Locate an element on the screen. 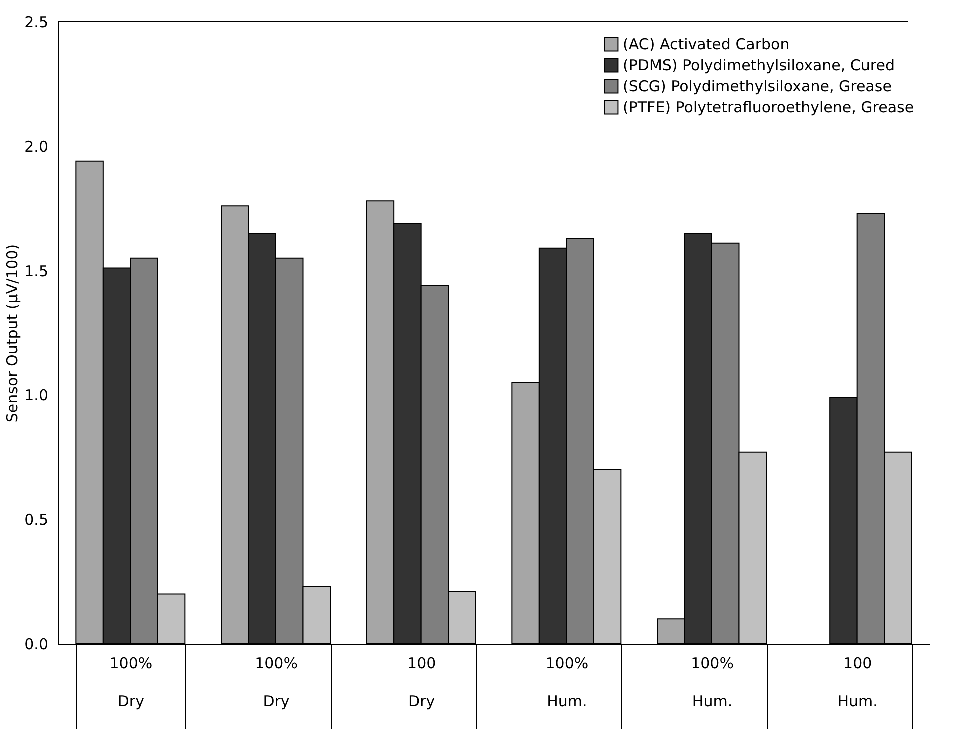  y-tick-label: 1.0 is located at coordinates (36, 395).